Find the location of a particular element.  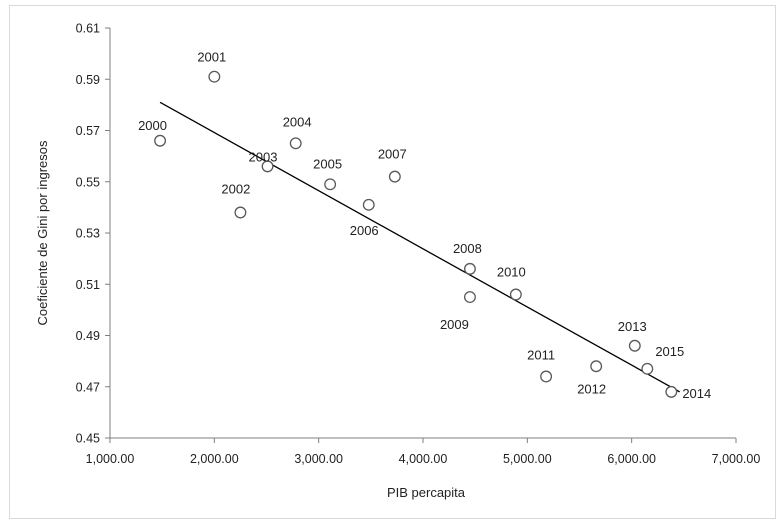

x-tick-label: 6,000.00 is located at coordinates (631, 459).